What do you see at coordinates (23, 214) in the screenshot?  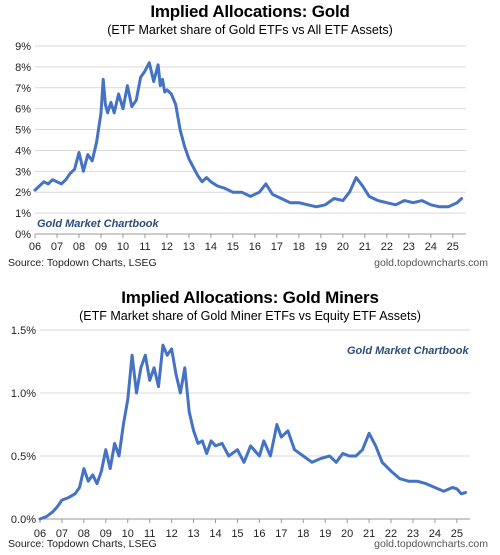 I see `y-tick-label: 1%` at bounding box center [23, 214].